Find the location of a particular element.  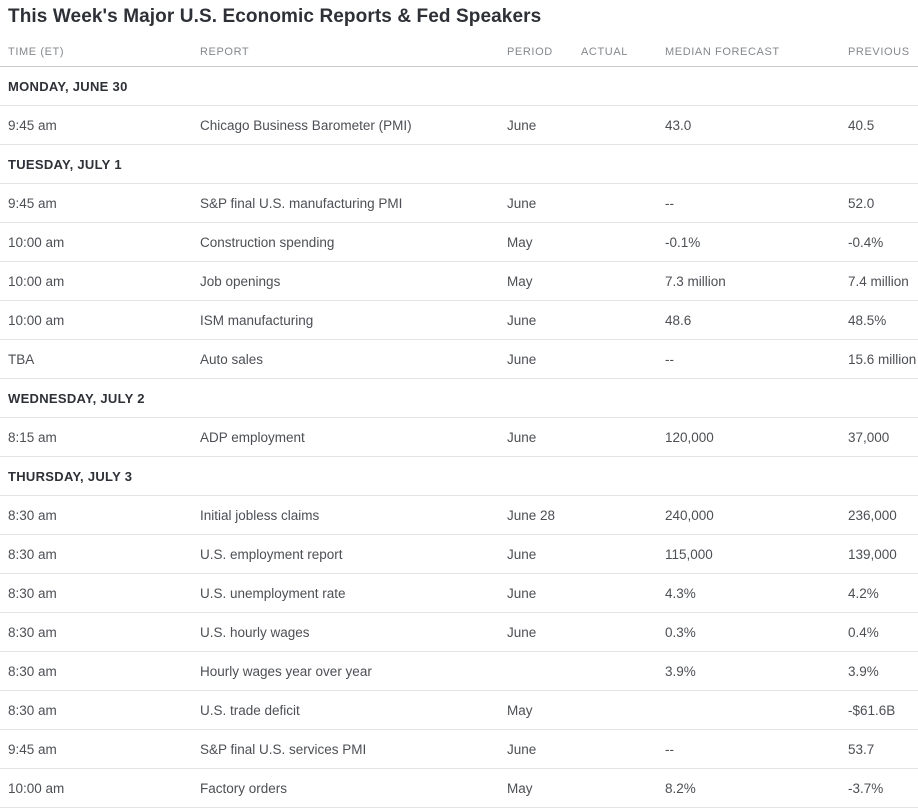

col-header-period: PERIOD is located at coordinates (530, 52).